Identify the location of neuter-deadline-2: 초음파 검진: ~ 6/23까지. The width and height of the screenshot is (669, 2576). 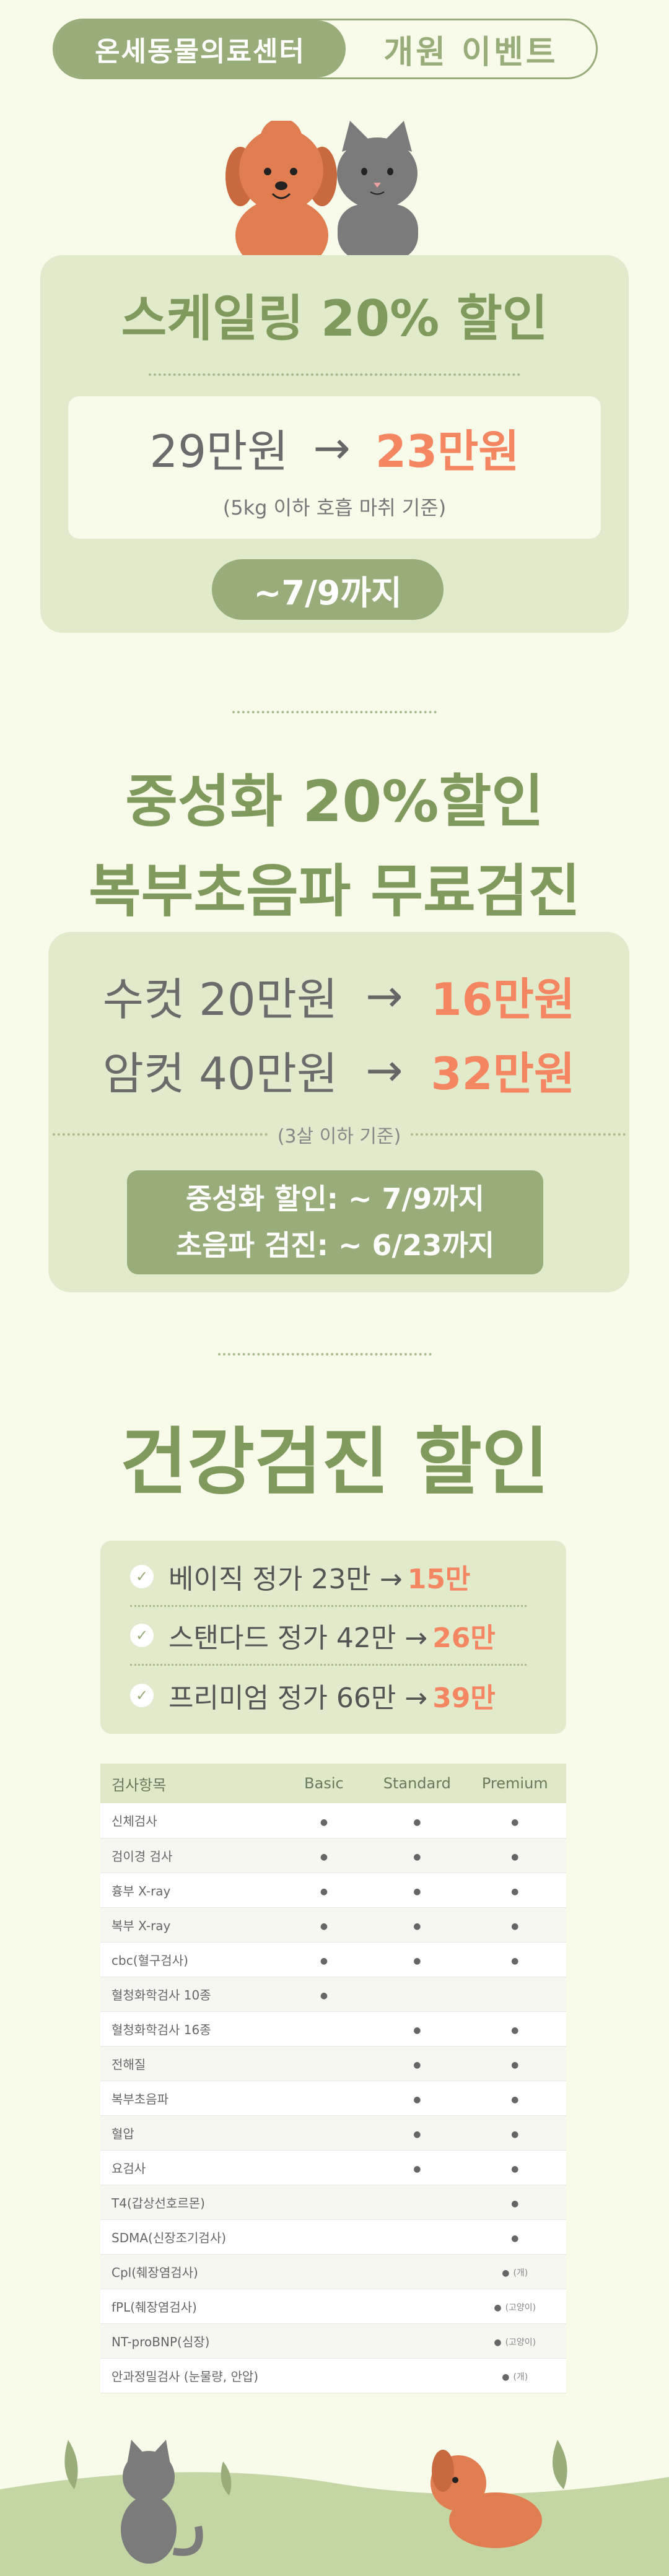
(335, 1245).